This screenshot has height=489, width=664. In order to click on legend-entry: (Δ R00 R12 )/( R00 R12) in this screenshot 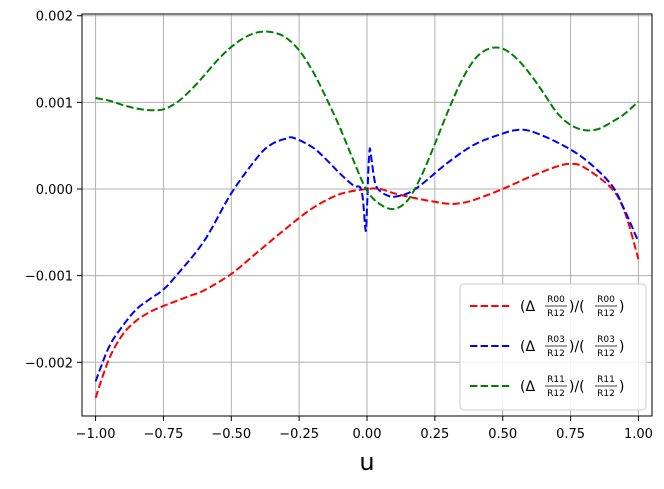, I will do `click(572, 307)`.